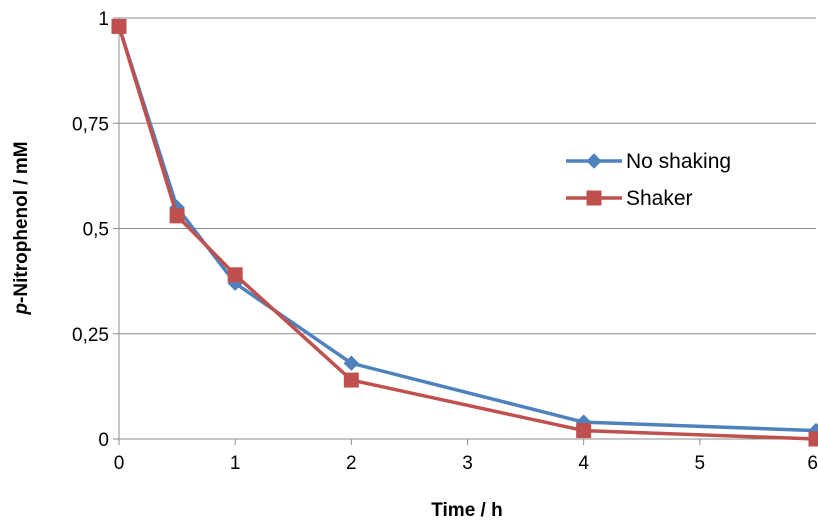 The image size is (818, 527). I want to click on y-tick-label-0: 0, so click(103, 440).